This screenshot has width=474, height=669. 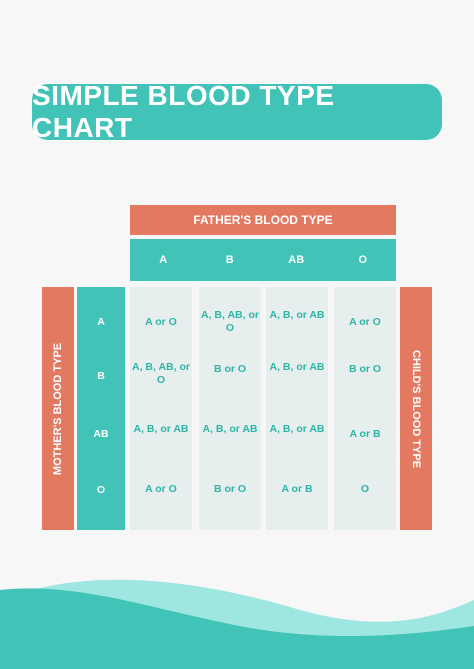 I want to click on father-type-ab: AB, so click(x=296, y=260).